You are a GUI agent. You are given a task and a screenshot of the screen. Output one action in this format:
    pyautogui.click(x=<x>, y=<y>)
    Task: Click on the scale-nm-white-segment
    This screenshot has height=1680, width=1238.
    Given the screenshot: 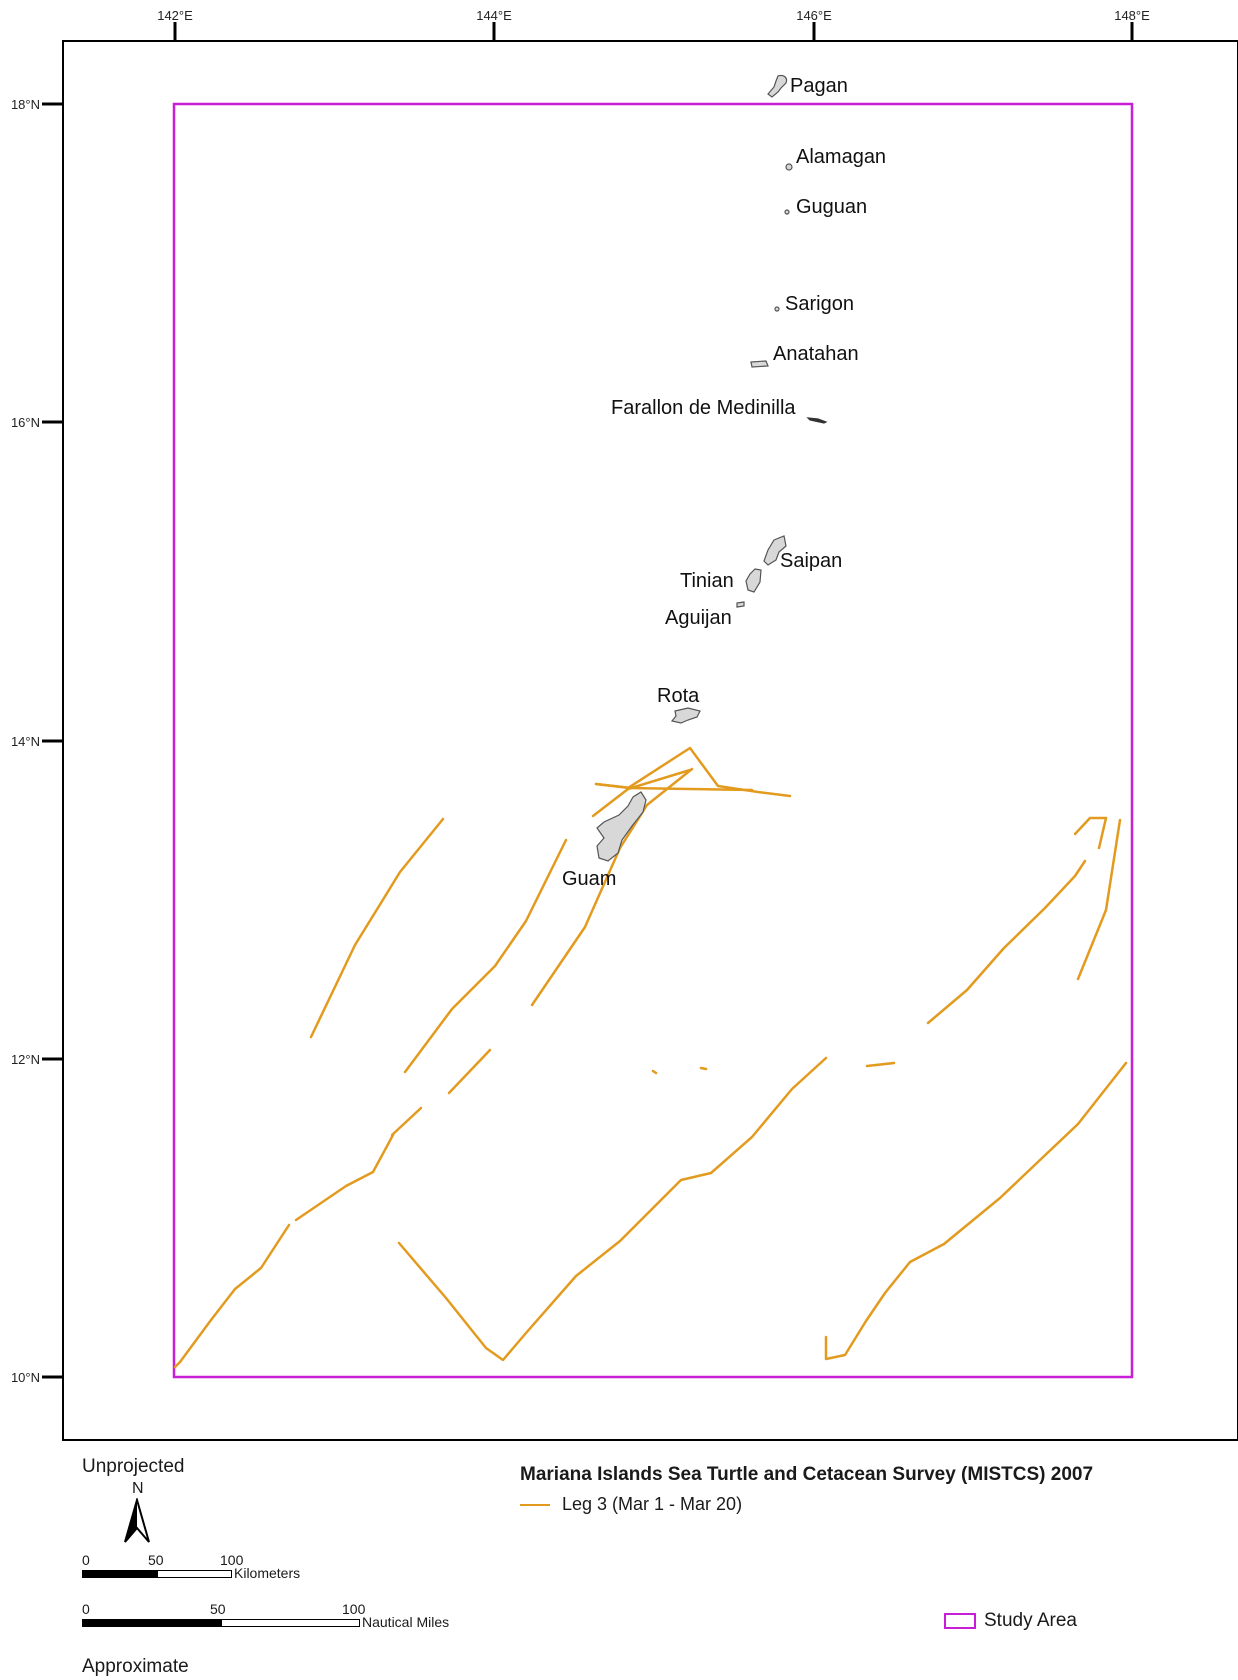 What is the action you would take?
    pyautogui.click(x=290, y=1623)
    